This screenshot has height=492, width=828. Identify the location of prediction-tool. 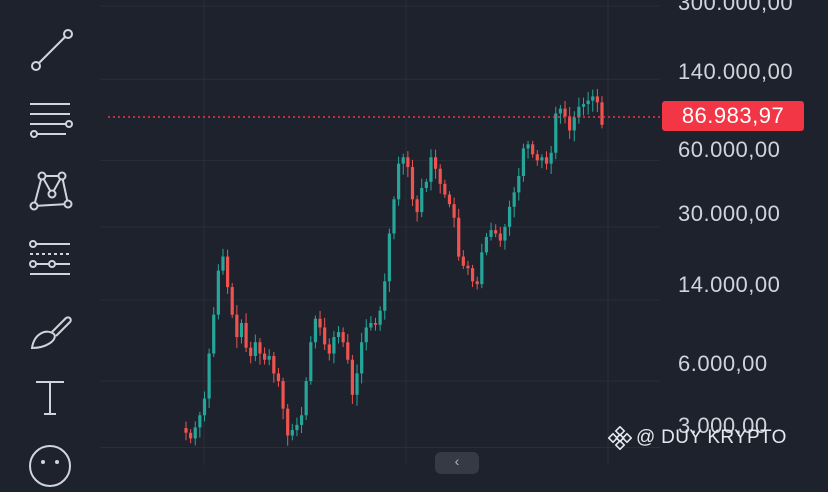
(50, 260).